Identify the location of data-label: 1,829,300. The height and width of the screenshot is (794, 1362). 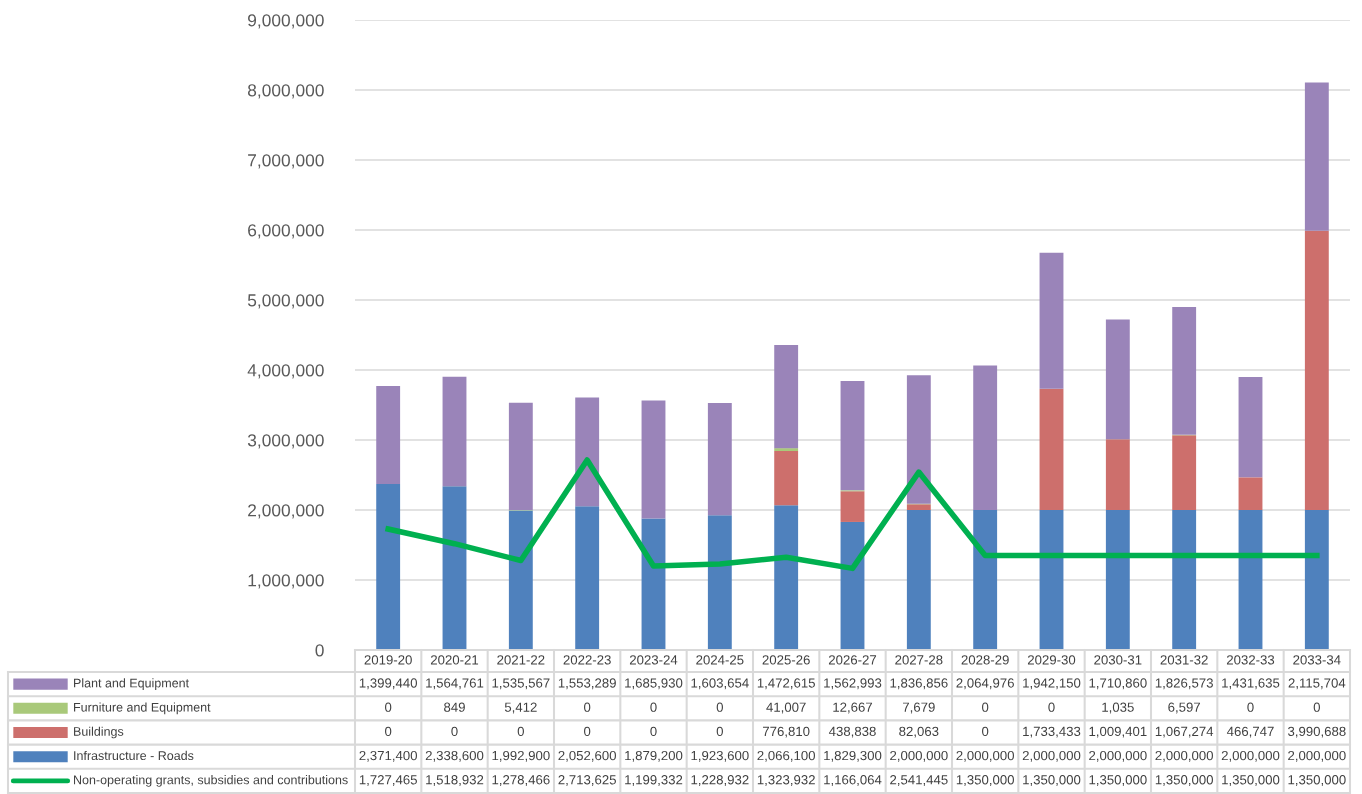
(853, 756).